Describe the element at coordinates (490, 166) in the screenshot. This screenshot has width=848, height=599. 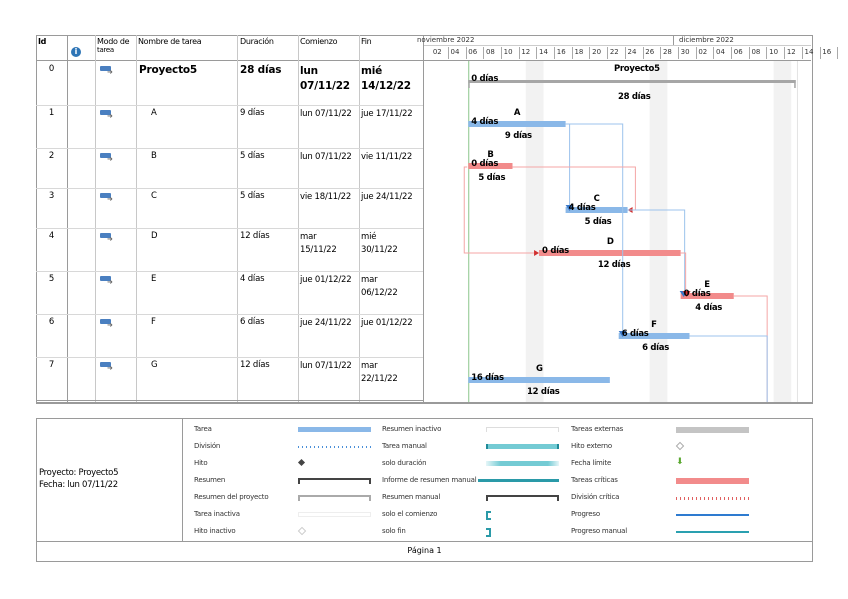
I see `critical-task-bar-b` at that location.